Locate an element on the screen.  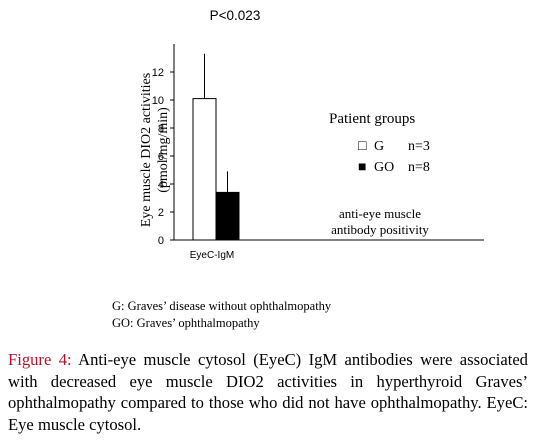
bar-go is located at coordinates (227, 216).